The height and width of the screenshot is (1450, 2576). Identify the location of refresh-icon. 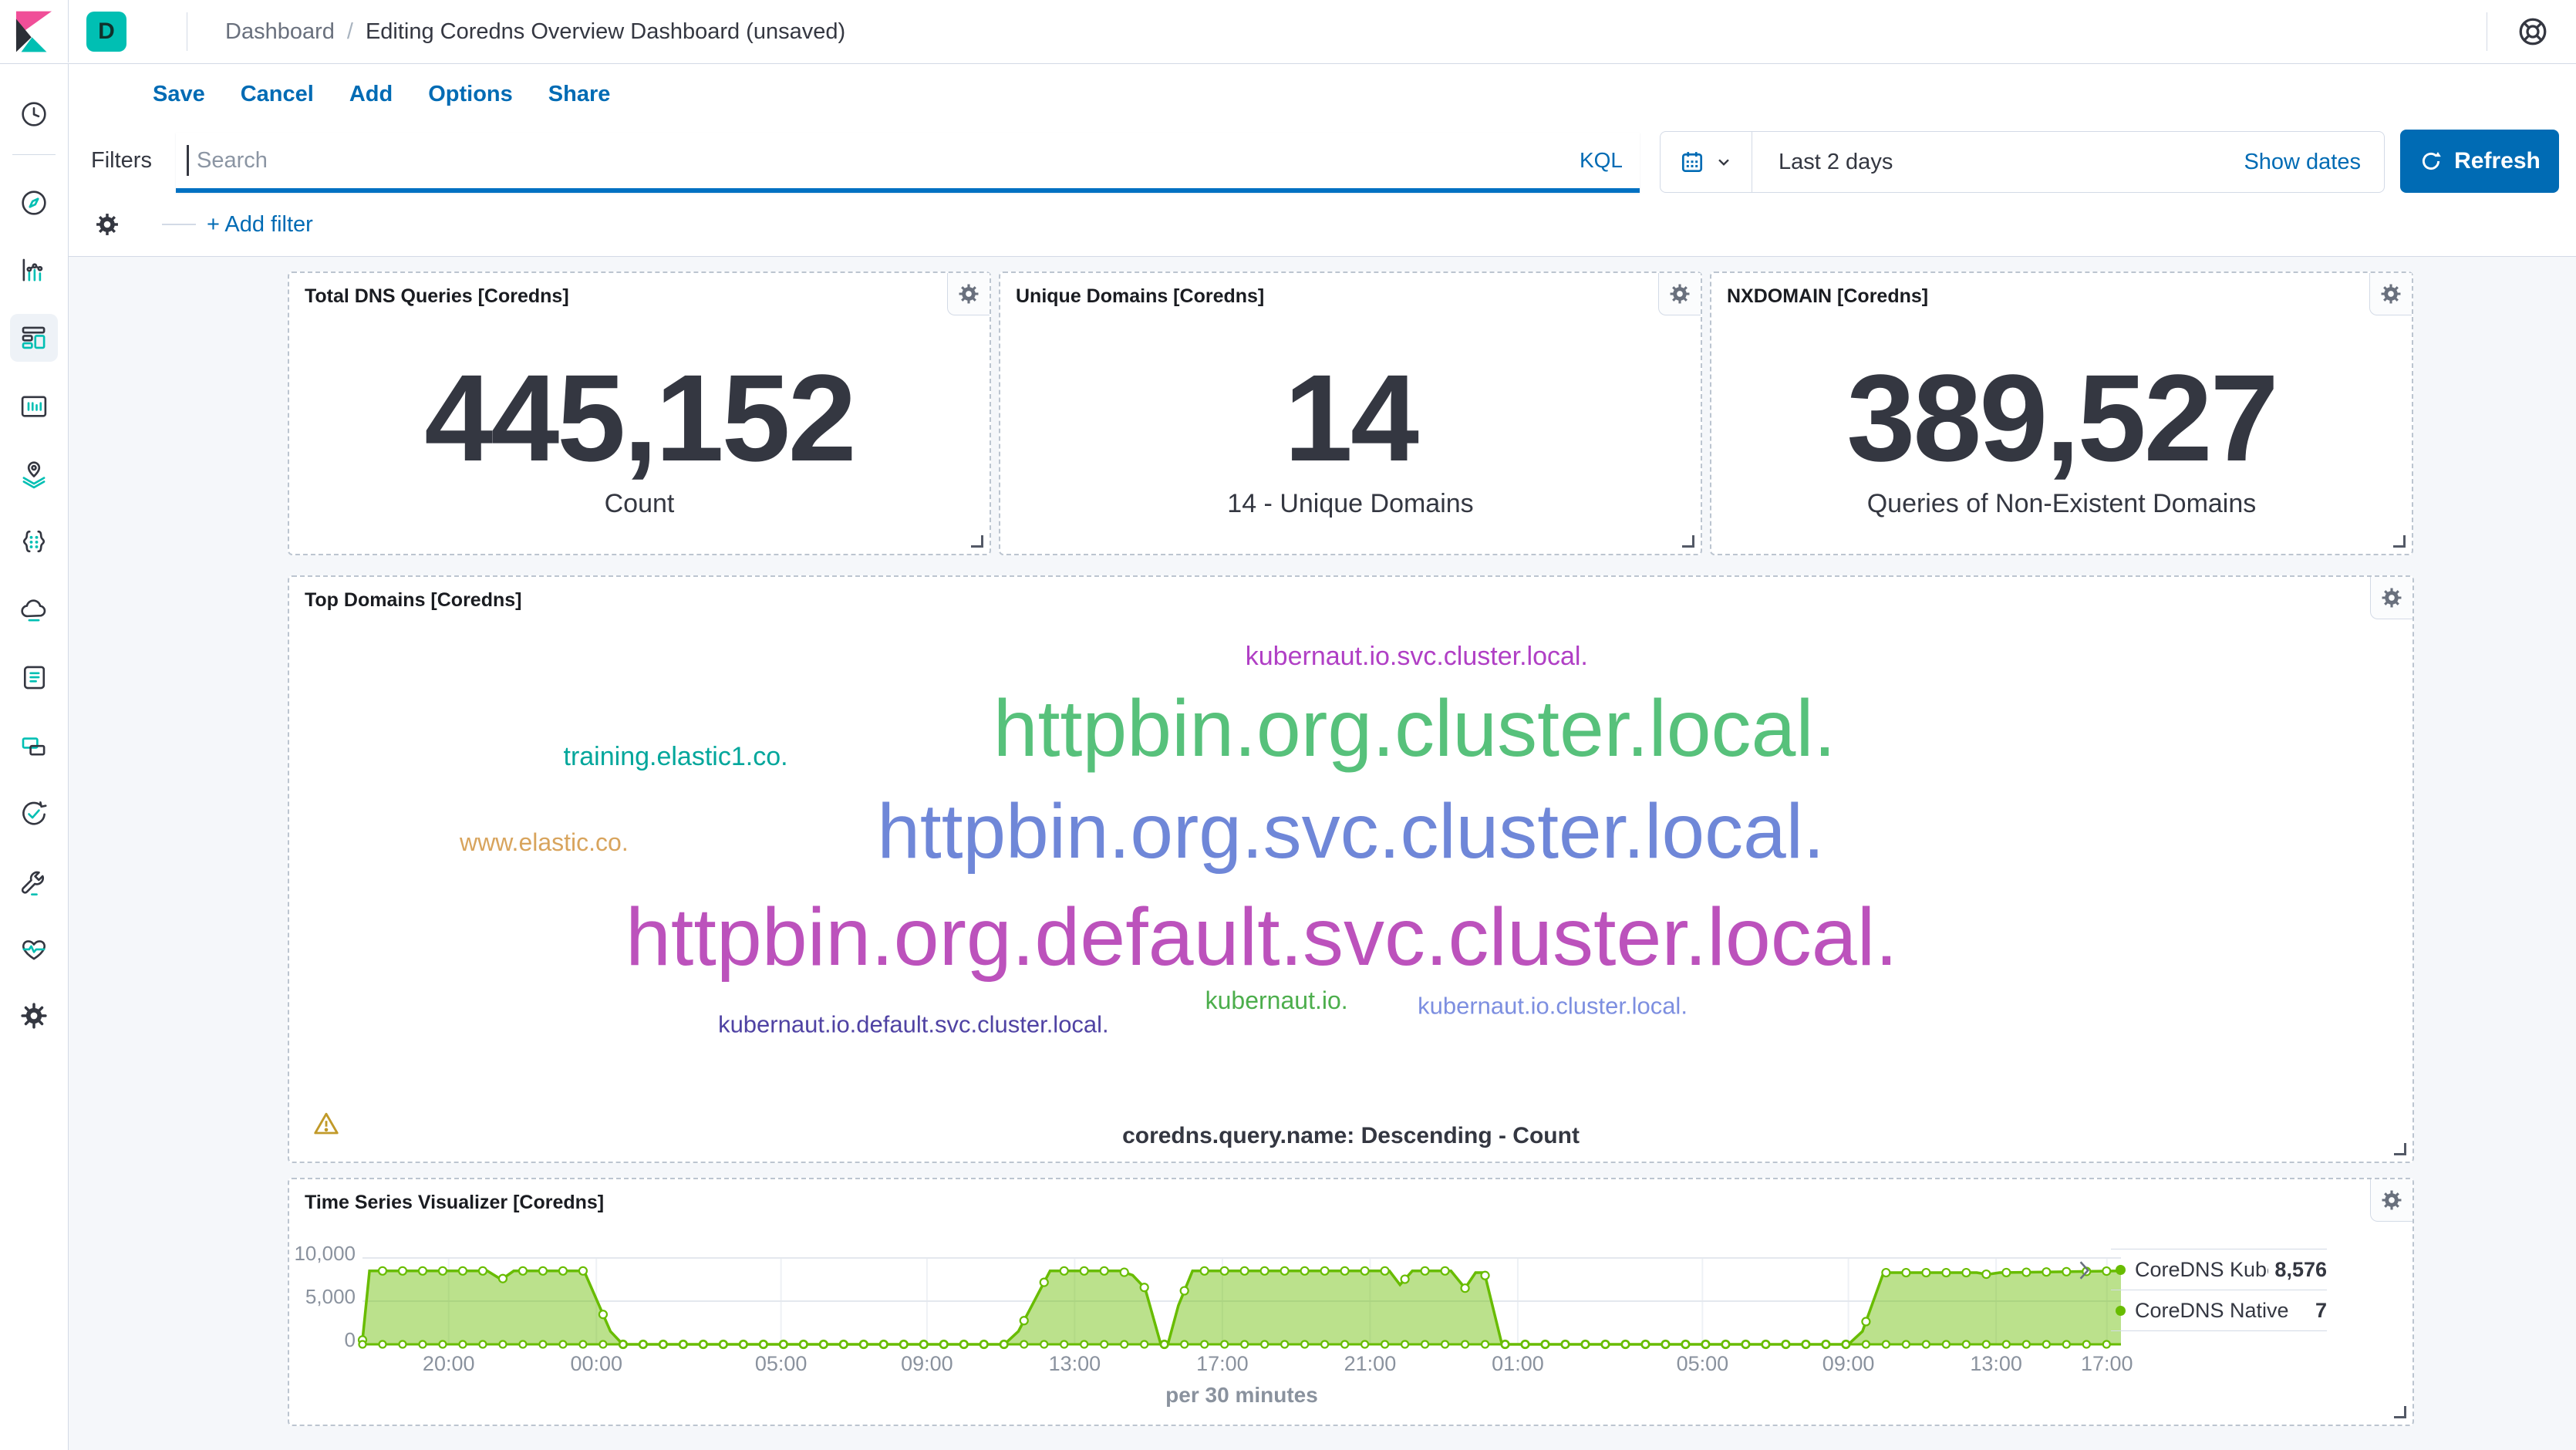
(2432, 161).